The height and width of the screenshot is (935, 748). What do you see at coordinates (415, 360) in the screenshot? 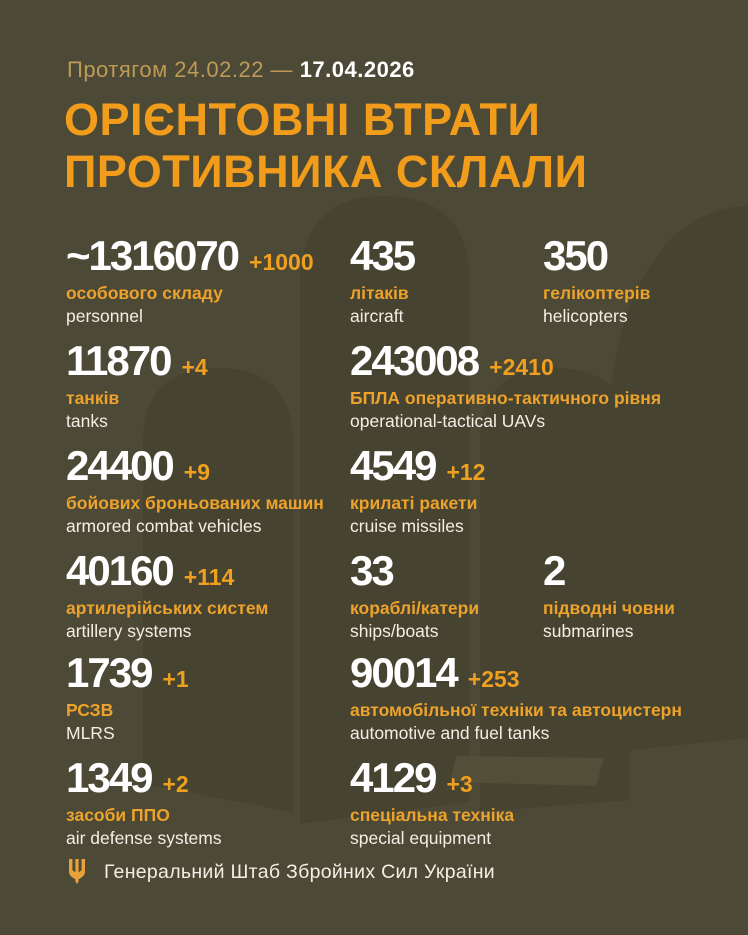
I see `stat-value: 243008` at bounding box center [415, 360].